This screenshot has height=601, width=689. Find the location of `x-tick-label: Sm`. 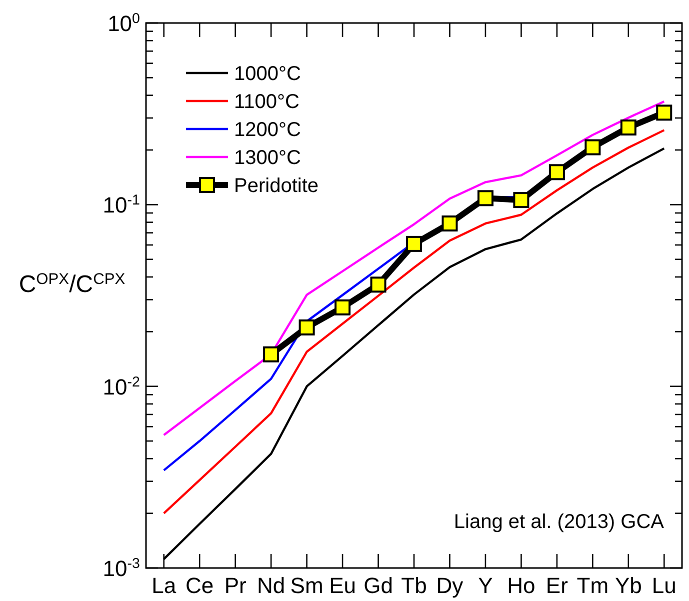

x-tick-label: Sm is located at coordinates (307, 585).